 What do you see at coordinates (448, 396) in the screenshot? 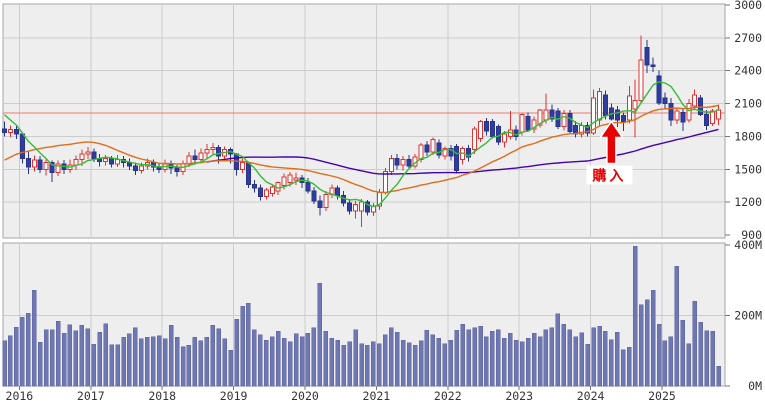
I see `year-label: 2022` at bounding box center [448, 396].